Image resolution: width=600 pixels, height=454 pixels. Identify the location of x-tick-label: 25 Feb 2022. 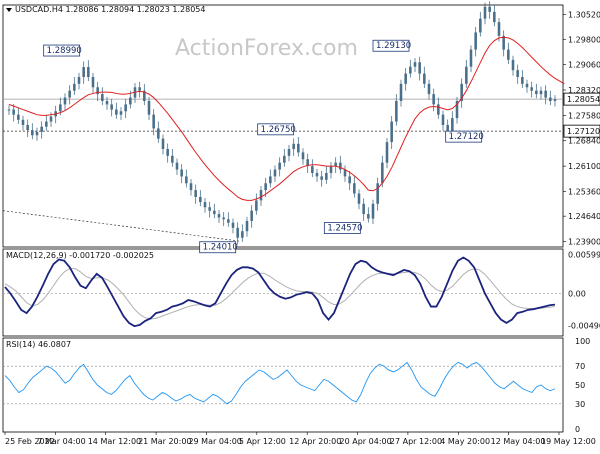
(30, 441).